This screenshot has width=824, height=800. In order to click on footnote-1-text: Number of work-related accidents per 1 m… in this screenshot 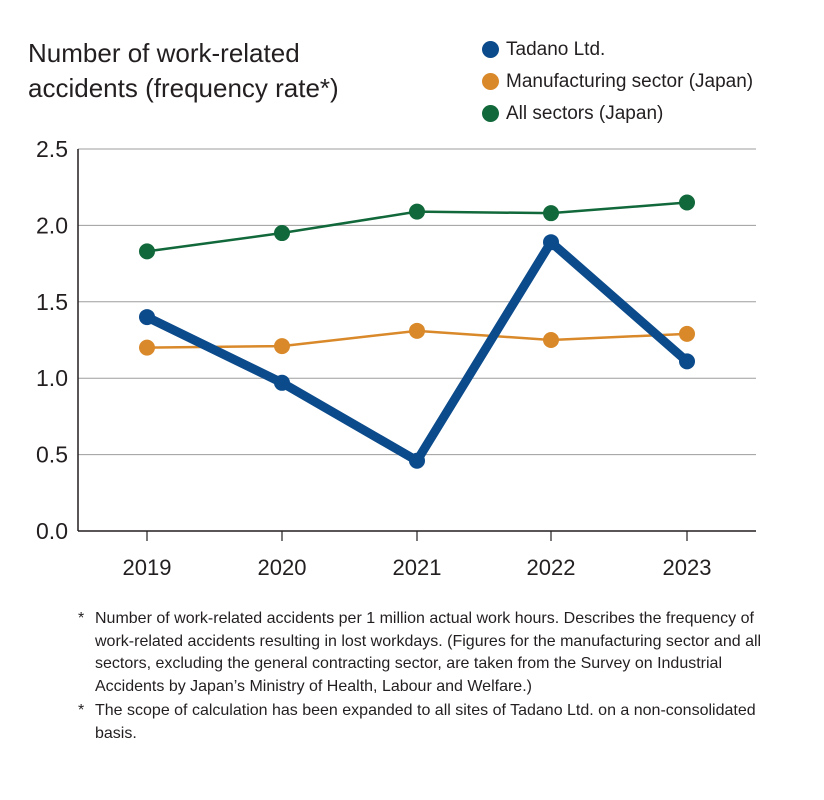, I will do `click(428, 652)`.